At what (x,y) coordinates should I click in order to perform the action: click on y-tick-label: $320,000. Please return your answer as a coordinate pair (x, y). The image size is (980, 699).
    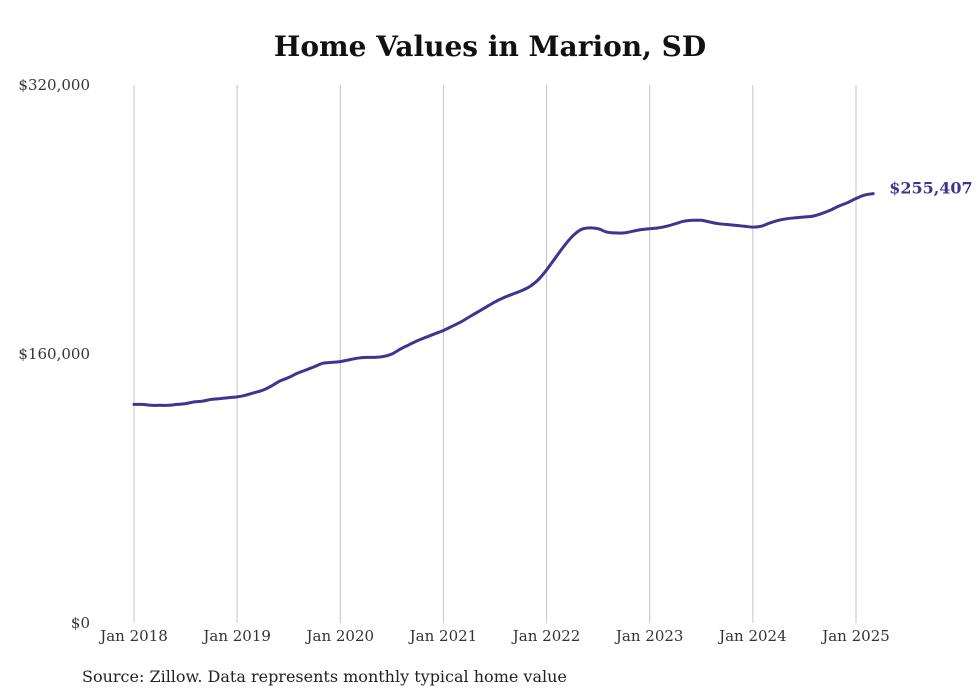
    Looking at the image, I should click on (54, 85).